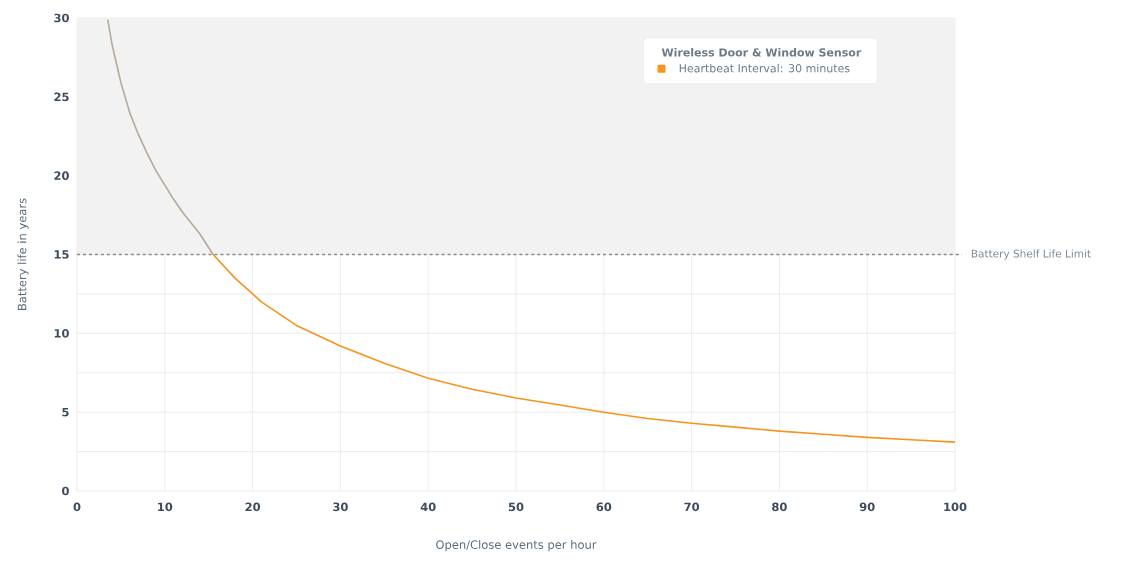  I want to click on x-tick-label: 60, so click(604, 507).